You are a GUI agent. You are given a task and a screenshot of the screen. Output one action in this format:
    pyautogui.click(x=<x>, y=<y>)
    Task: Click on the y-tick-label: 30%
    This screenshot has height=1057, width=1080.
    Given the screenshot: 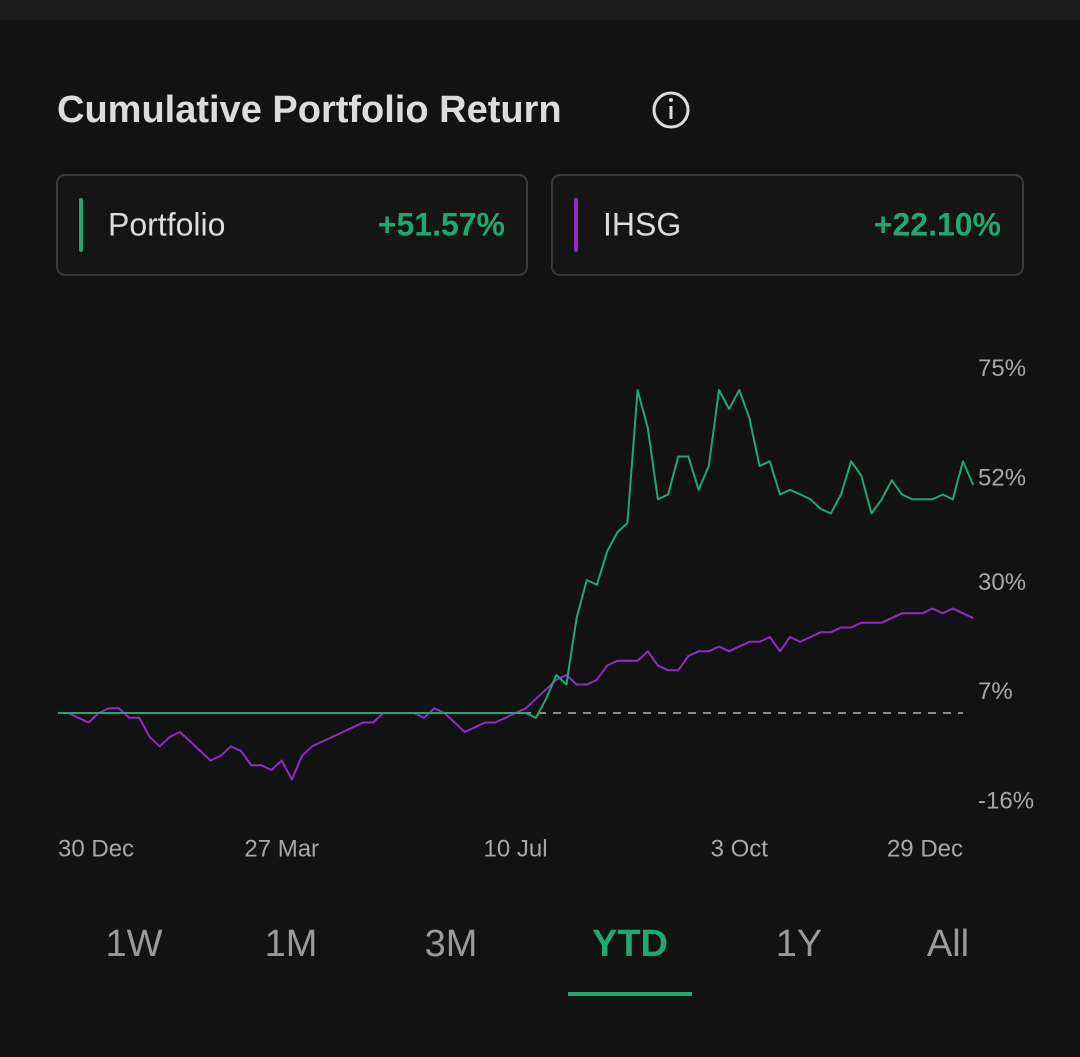 What is the action you would take?
    pyautogui.click(x=1002, y=582)
    